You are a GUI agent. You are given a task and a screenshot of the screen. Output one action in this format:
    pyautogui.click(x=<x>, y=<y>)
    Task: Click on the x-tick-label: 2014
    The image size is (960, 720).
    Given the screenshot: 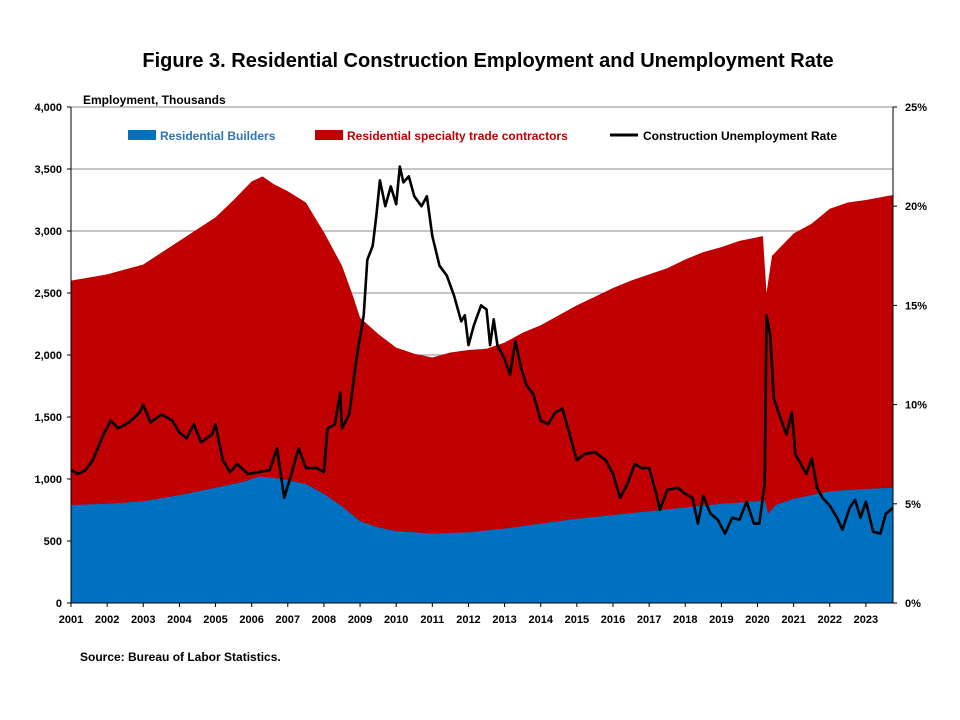 What is the action you would take?
    pyautogui.click(x=540, y=620)
    